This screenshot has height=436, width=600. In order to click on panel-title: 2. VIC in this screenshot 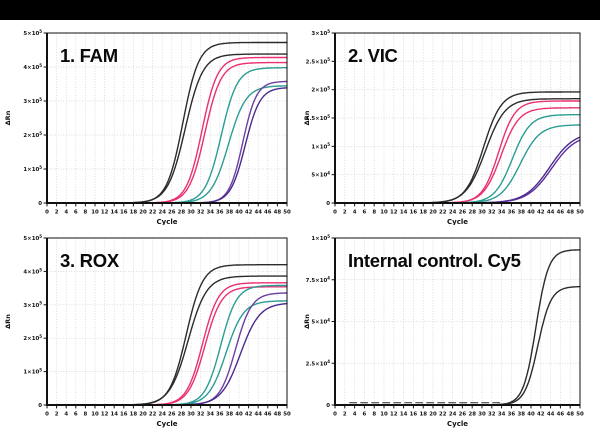, I will do `click(373, 55)`.